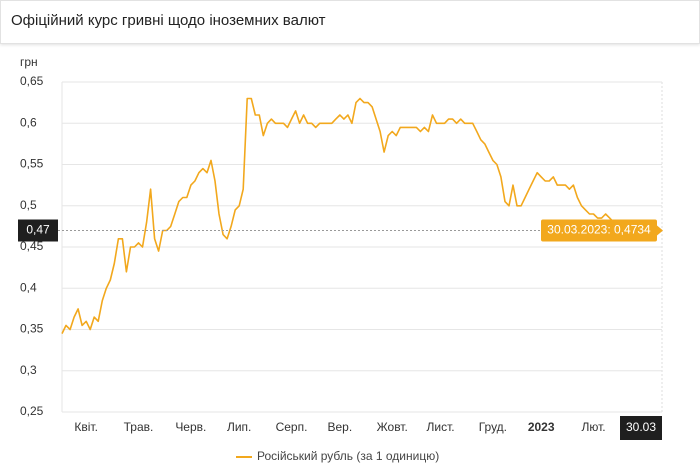  Describe the element at coordinates (493, 427) in the screenshot. I see `x-tick-label: Груд.` at that location.